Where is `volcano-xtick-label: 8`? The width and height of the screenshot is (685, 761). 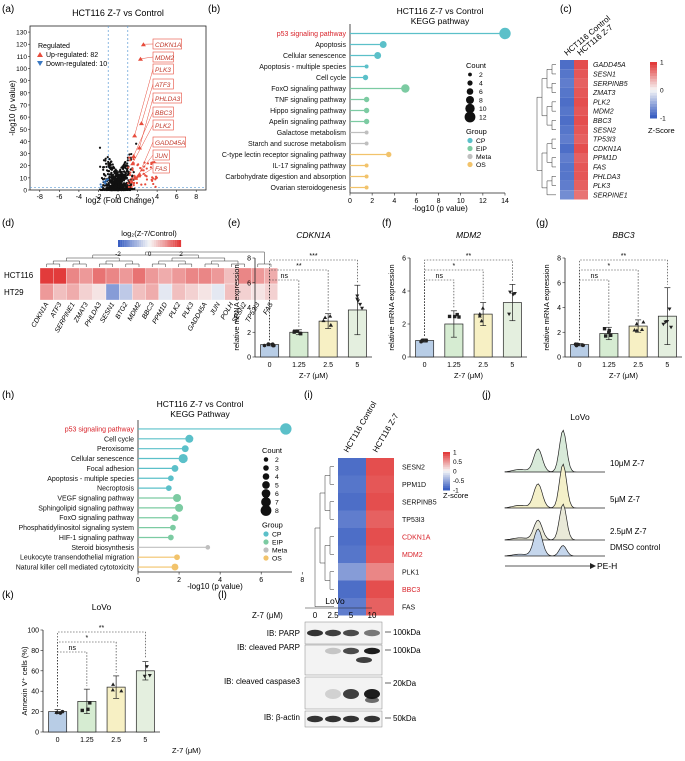
volcano-xtick-label: 8 is located at coordinates (196, 197).